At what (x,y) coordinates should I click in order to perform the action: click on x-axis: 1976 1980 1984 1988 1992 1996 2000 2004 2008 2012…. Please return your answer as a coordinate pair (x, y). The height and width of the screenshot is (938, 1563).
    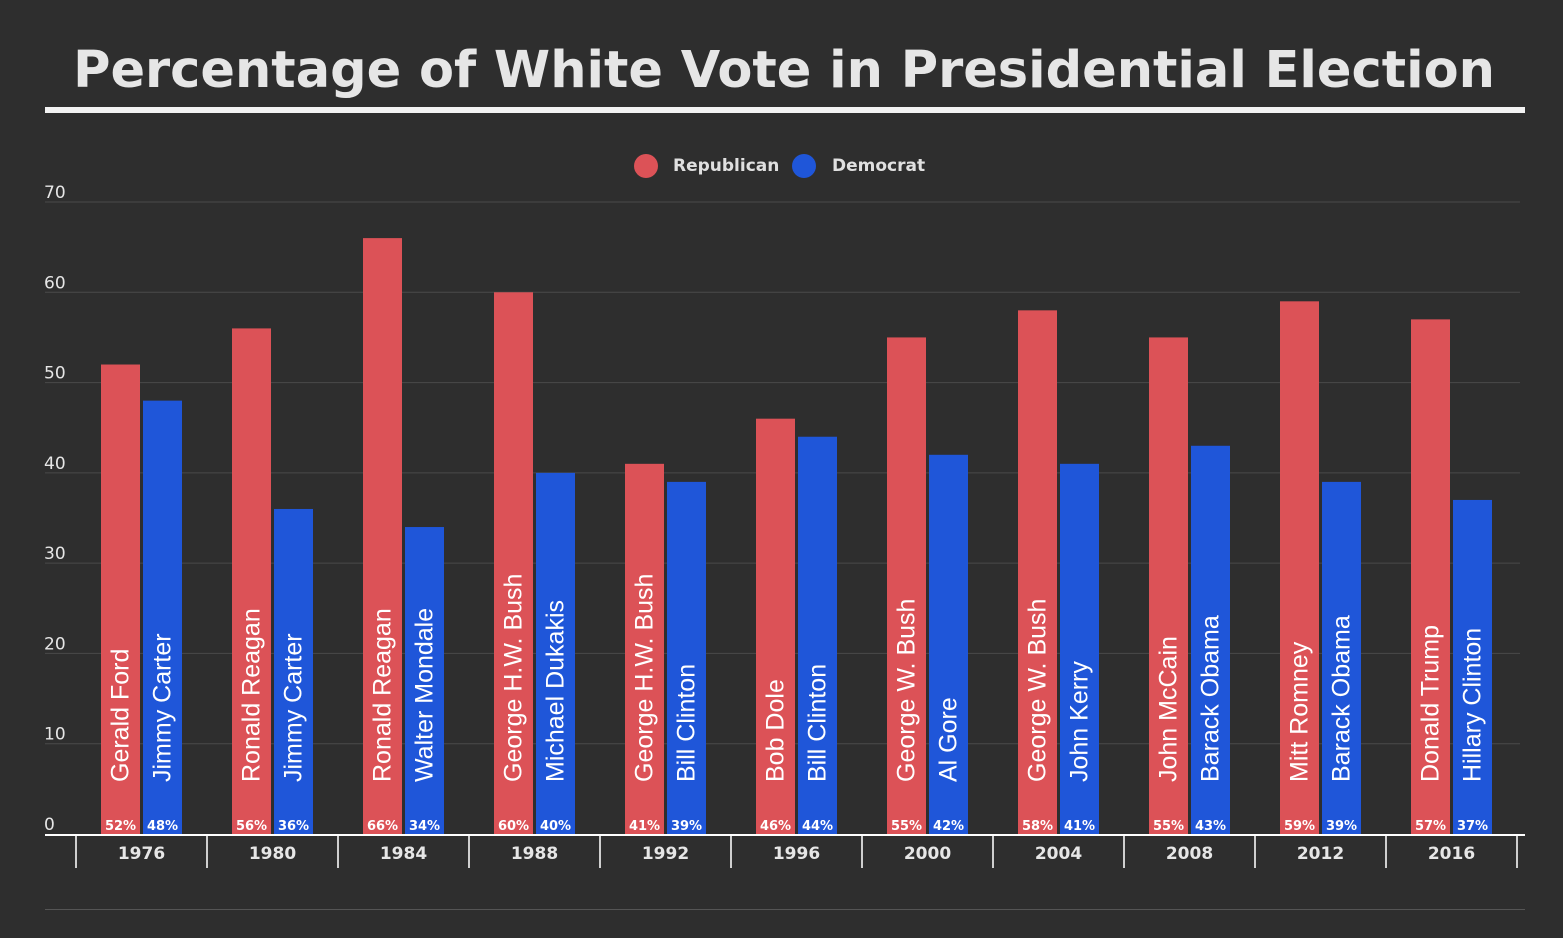
    Looking at the image, I should click on (785, 851).